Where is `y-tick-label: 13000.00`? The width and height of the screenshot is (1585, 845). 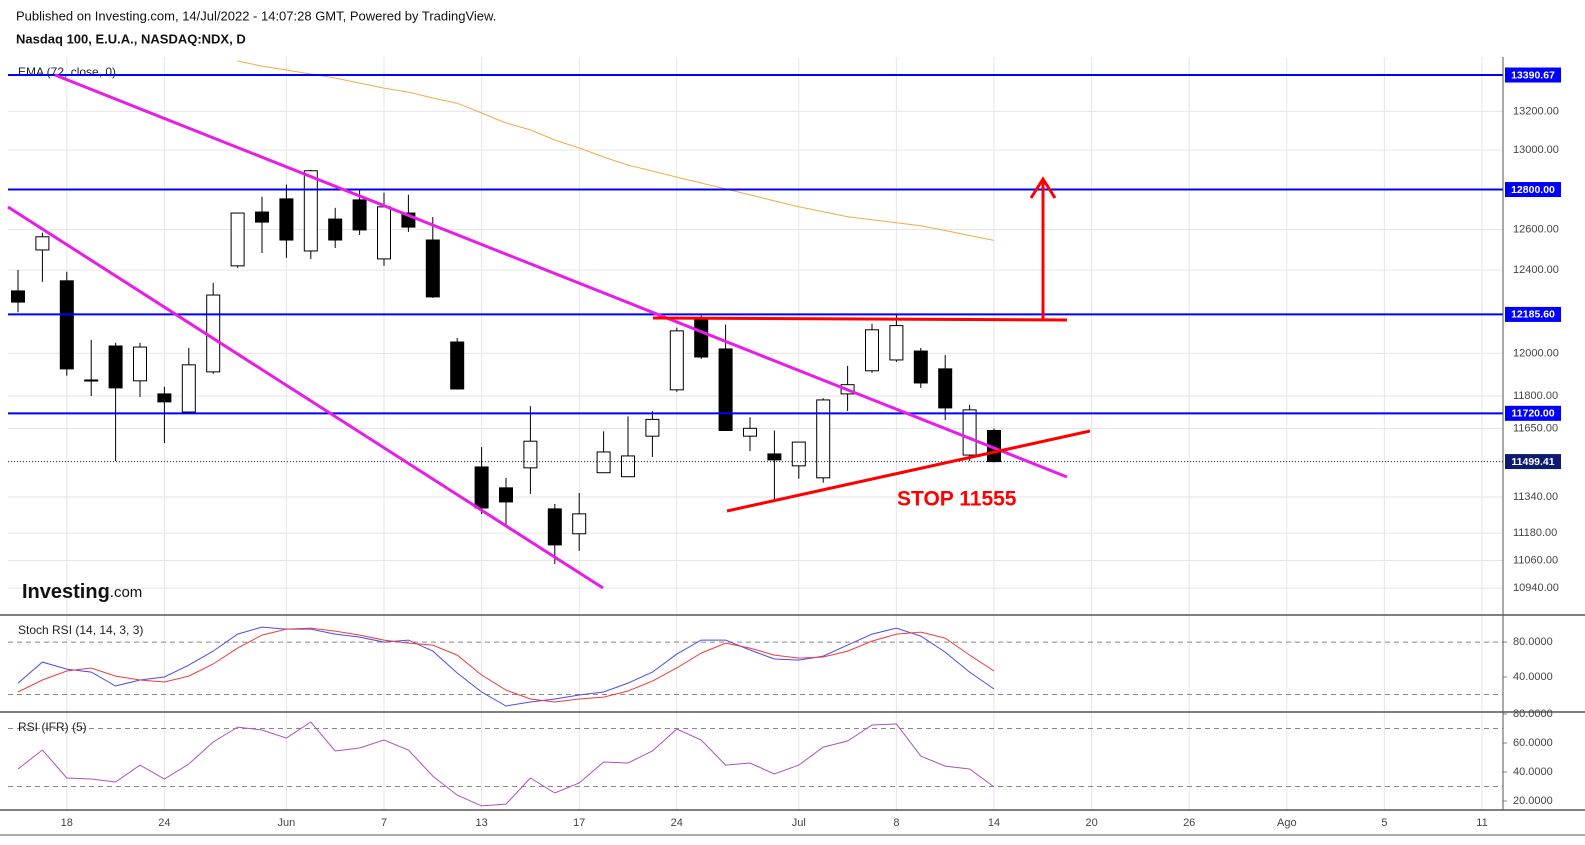
y-tick-label: 13000.00 is located at coordinates (1536, 150).